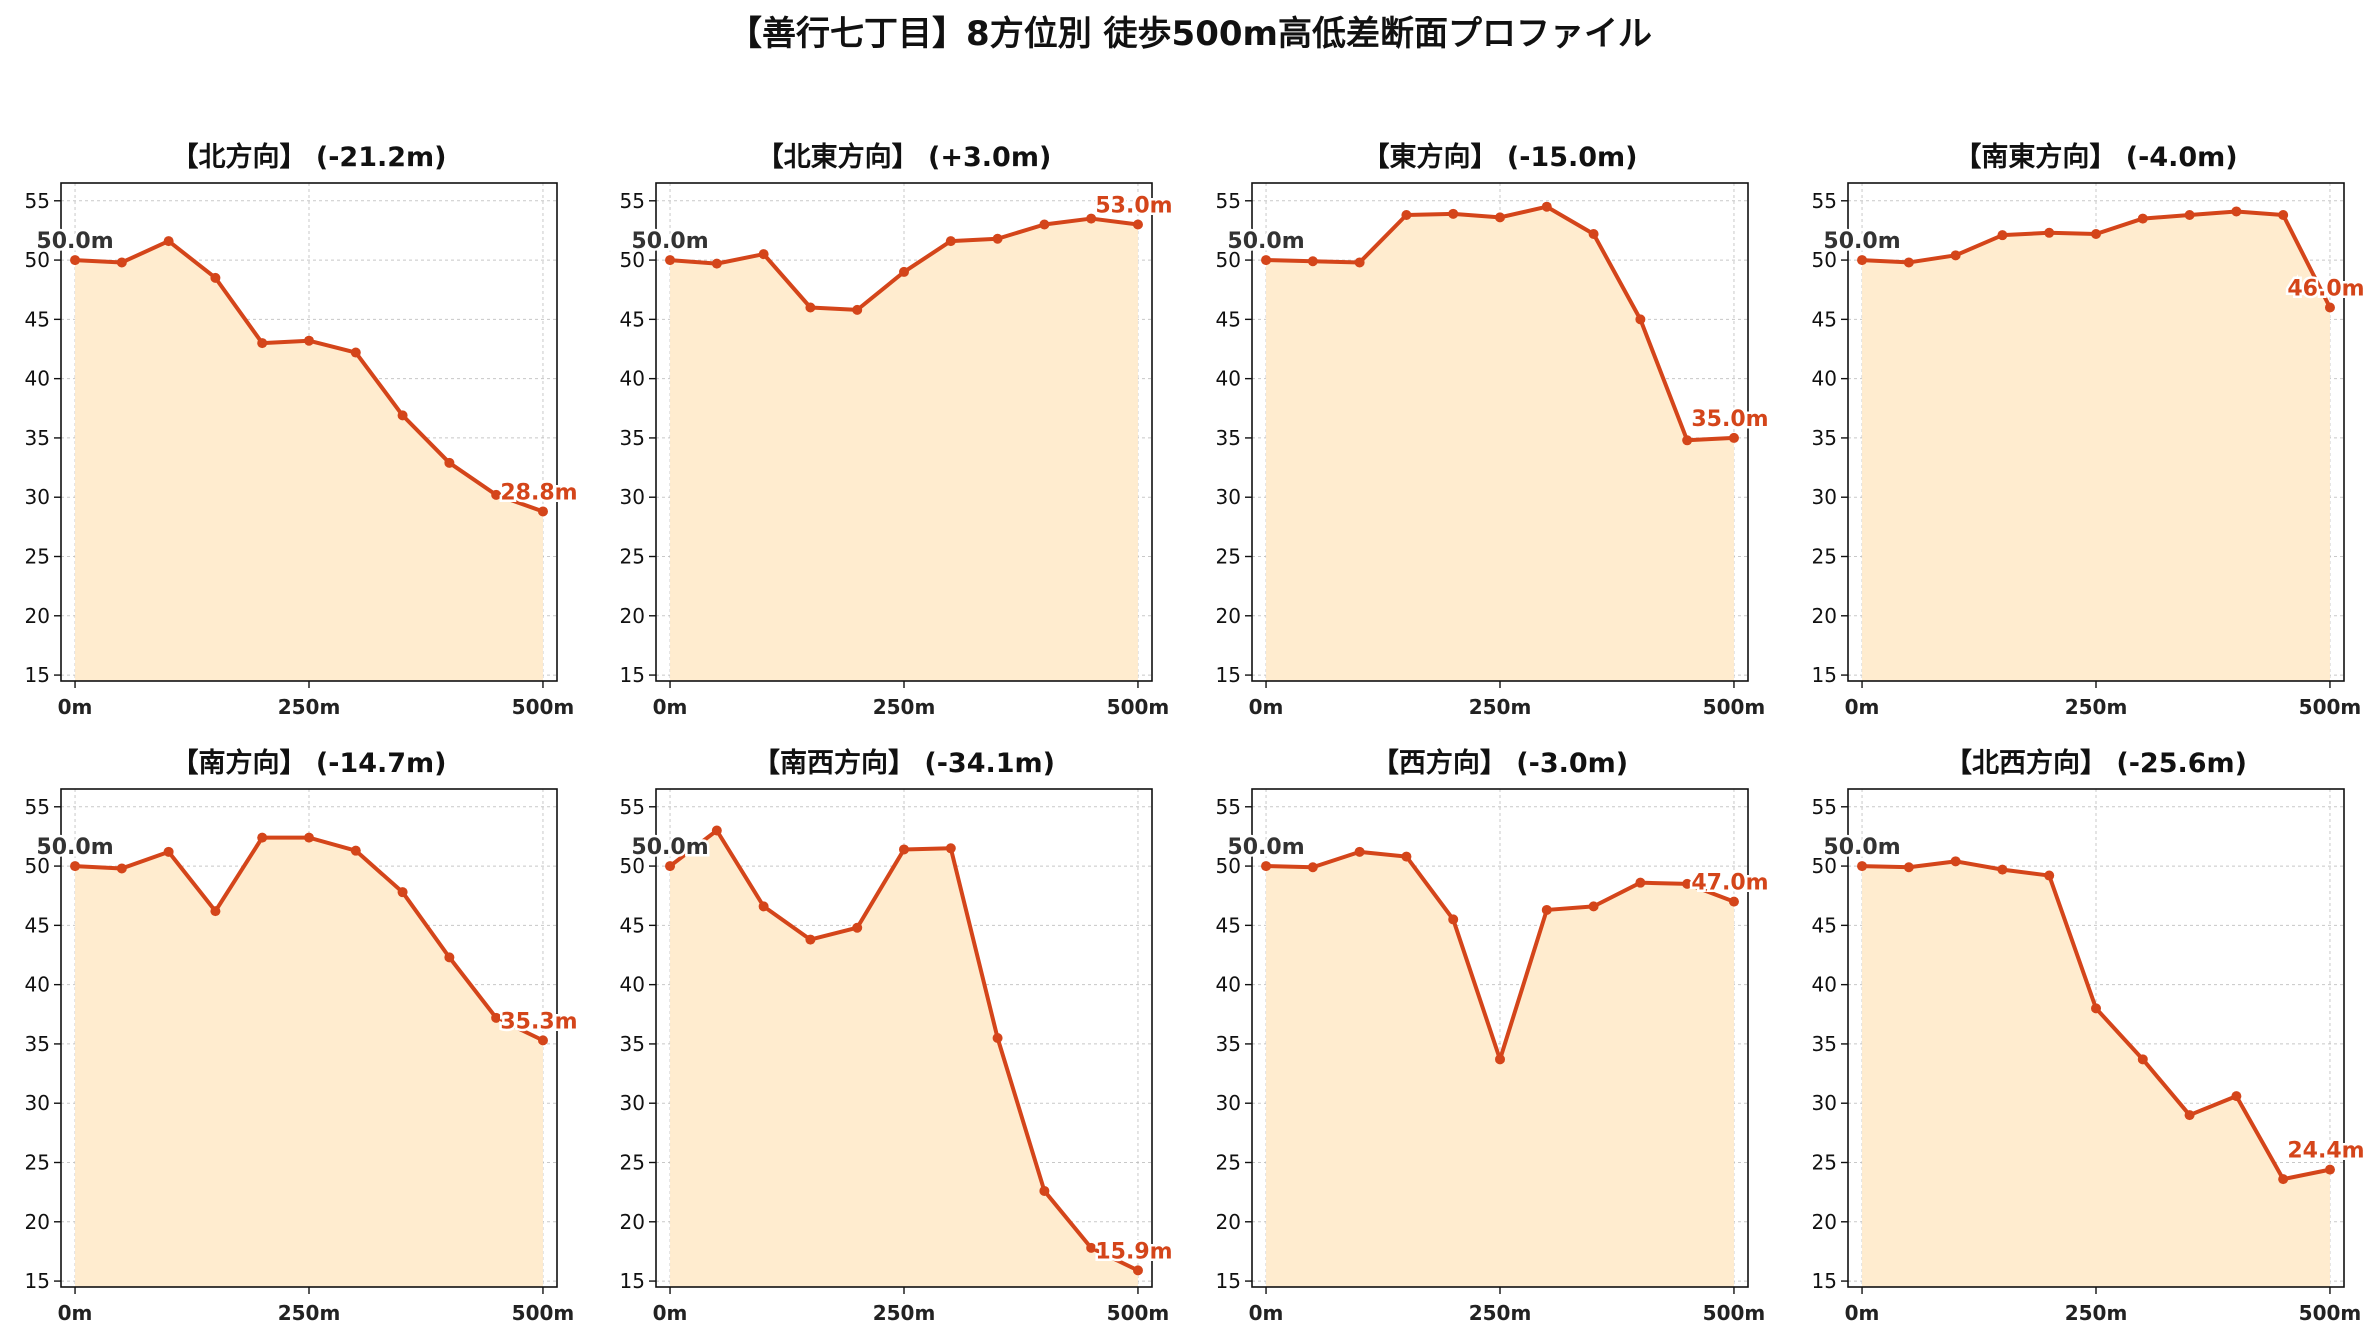 Image resolution: width=2380 pixels, height=1340 pixels. What do you see at coordinates (1499, 157) in the screenshot?
I see `subplot-title: 【東方向】 (-15.0m)` at bounding box center [1499, 157].